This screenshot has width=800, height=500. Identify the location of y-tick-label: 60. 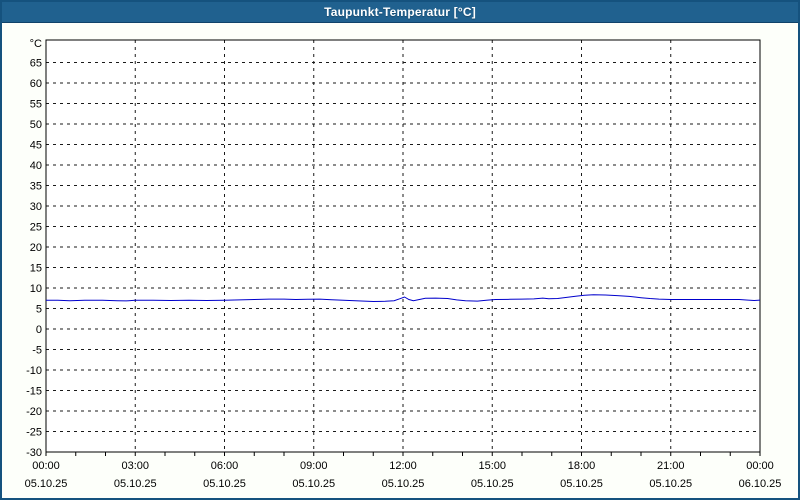
(36, 84).